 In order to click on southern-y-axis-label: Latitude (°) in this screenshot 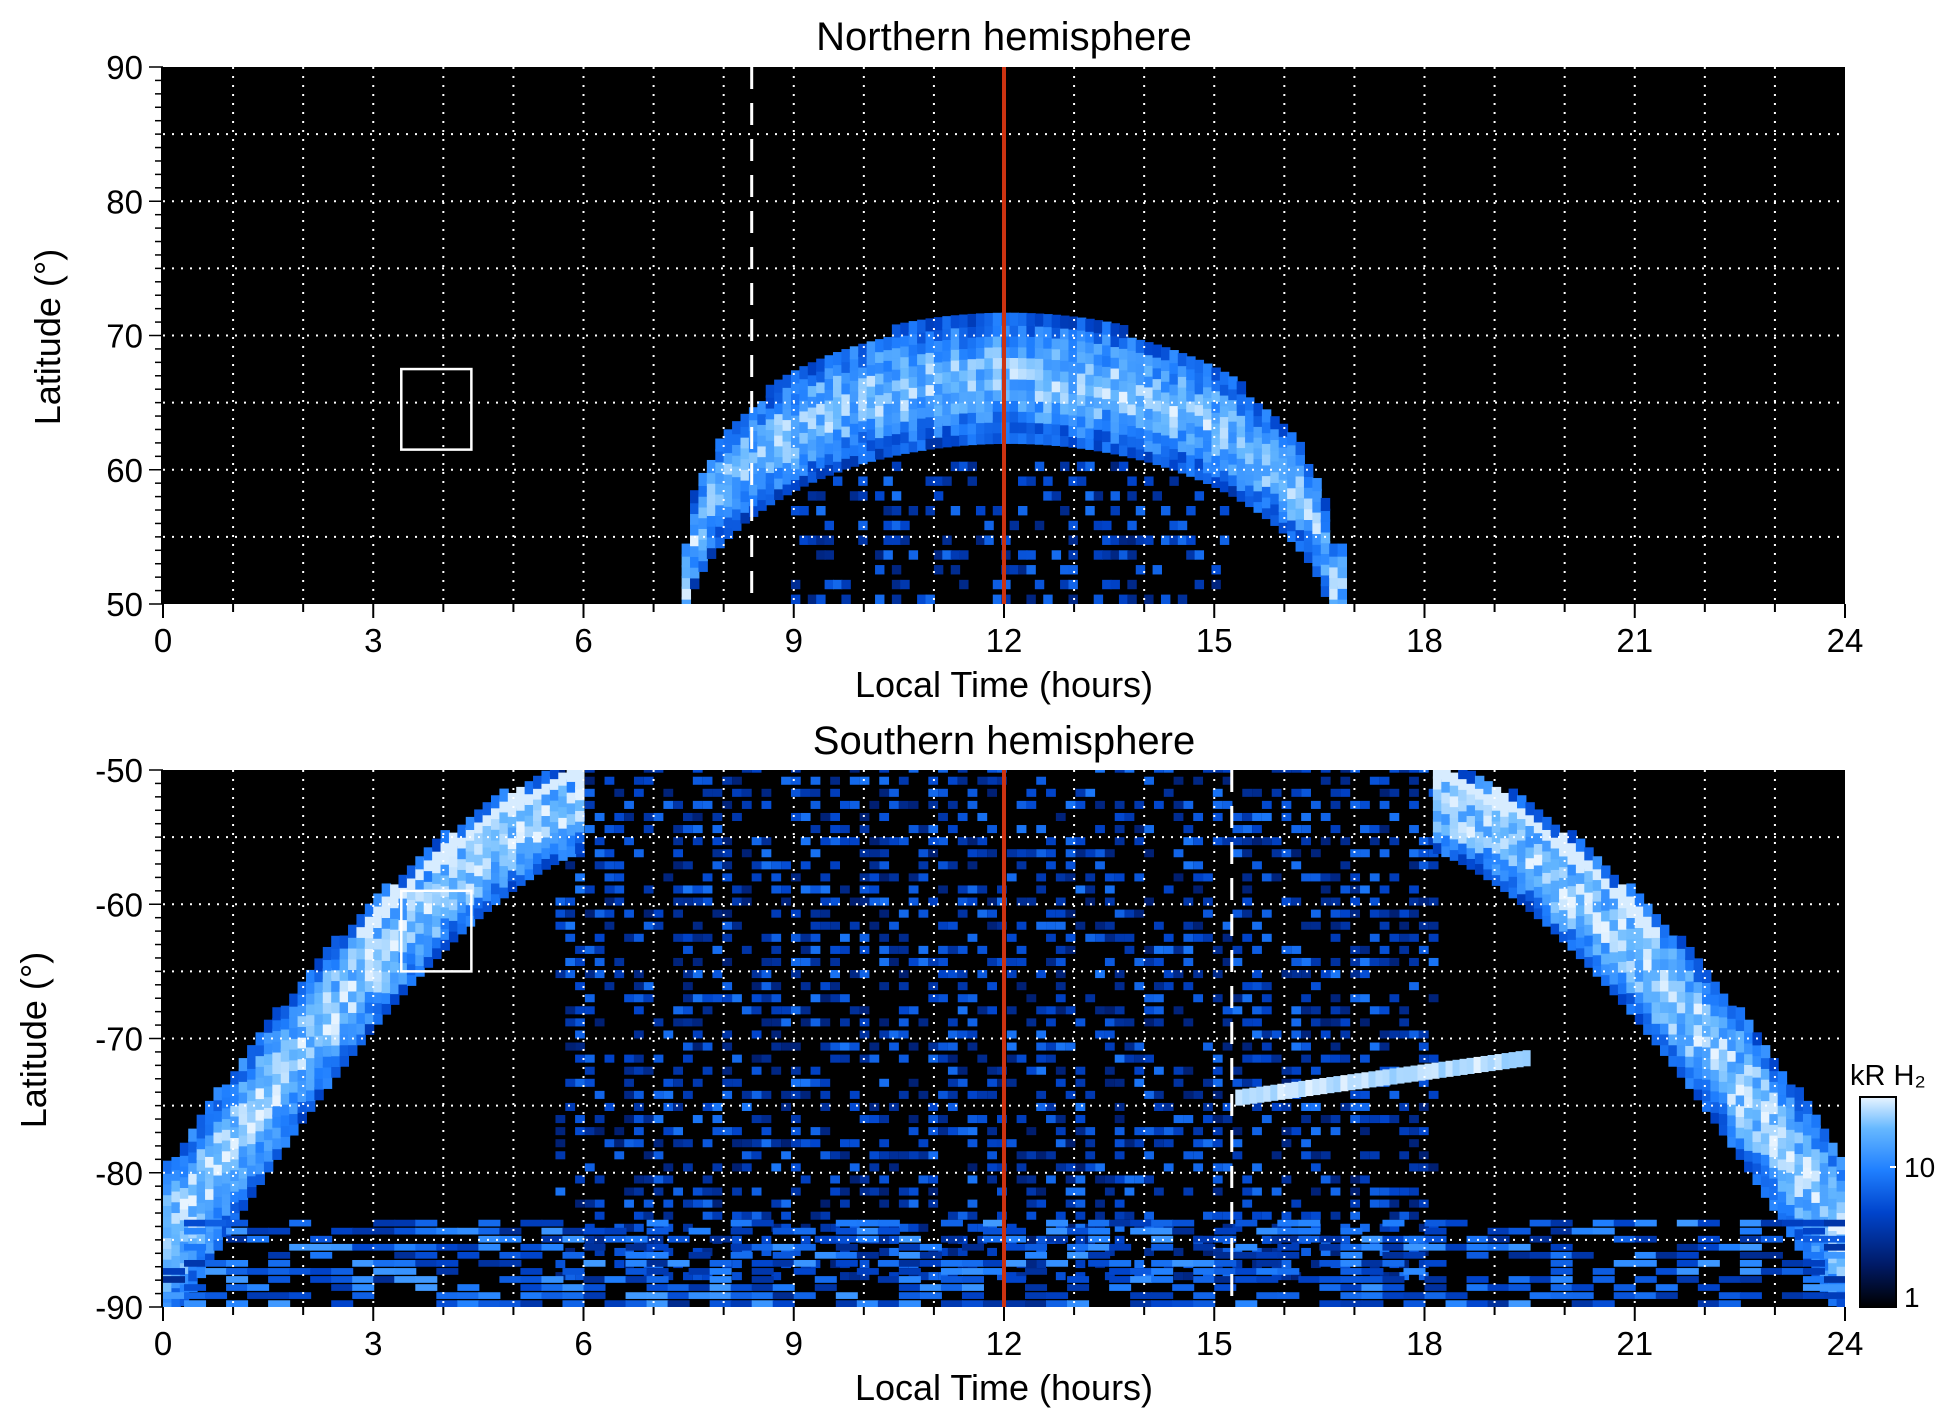, I will do `click(33, 1040)`.